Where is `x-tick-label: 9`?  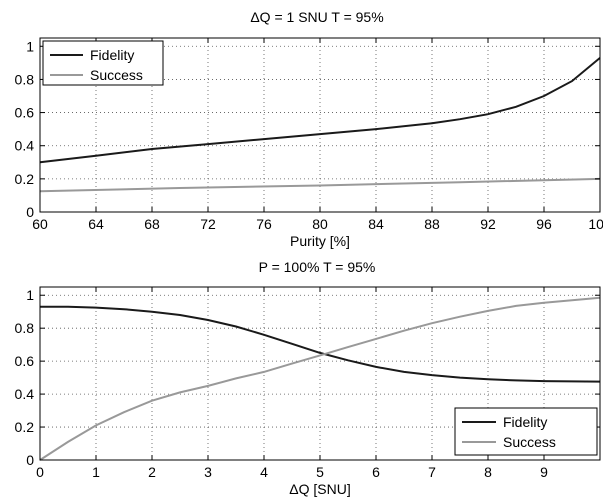
x-tick-label: 9 is located at coordinates (544, 472).